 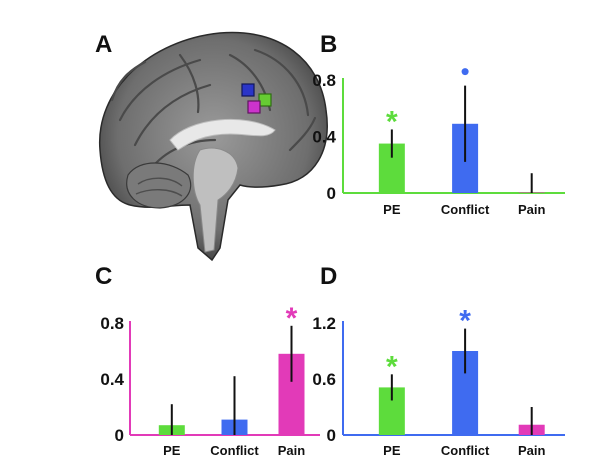 I want to click on roi-marker-pe, so click(x=265, y=100).